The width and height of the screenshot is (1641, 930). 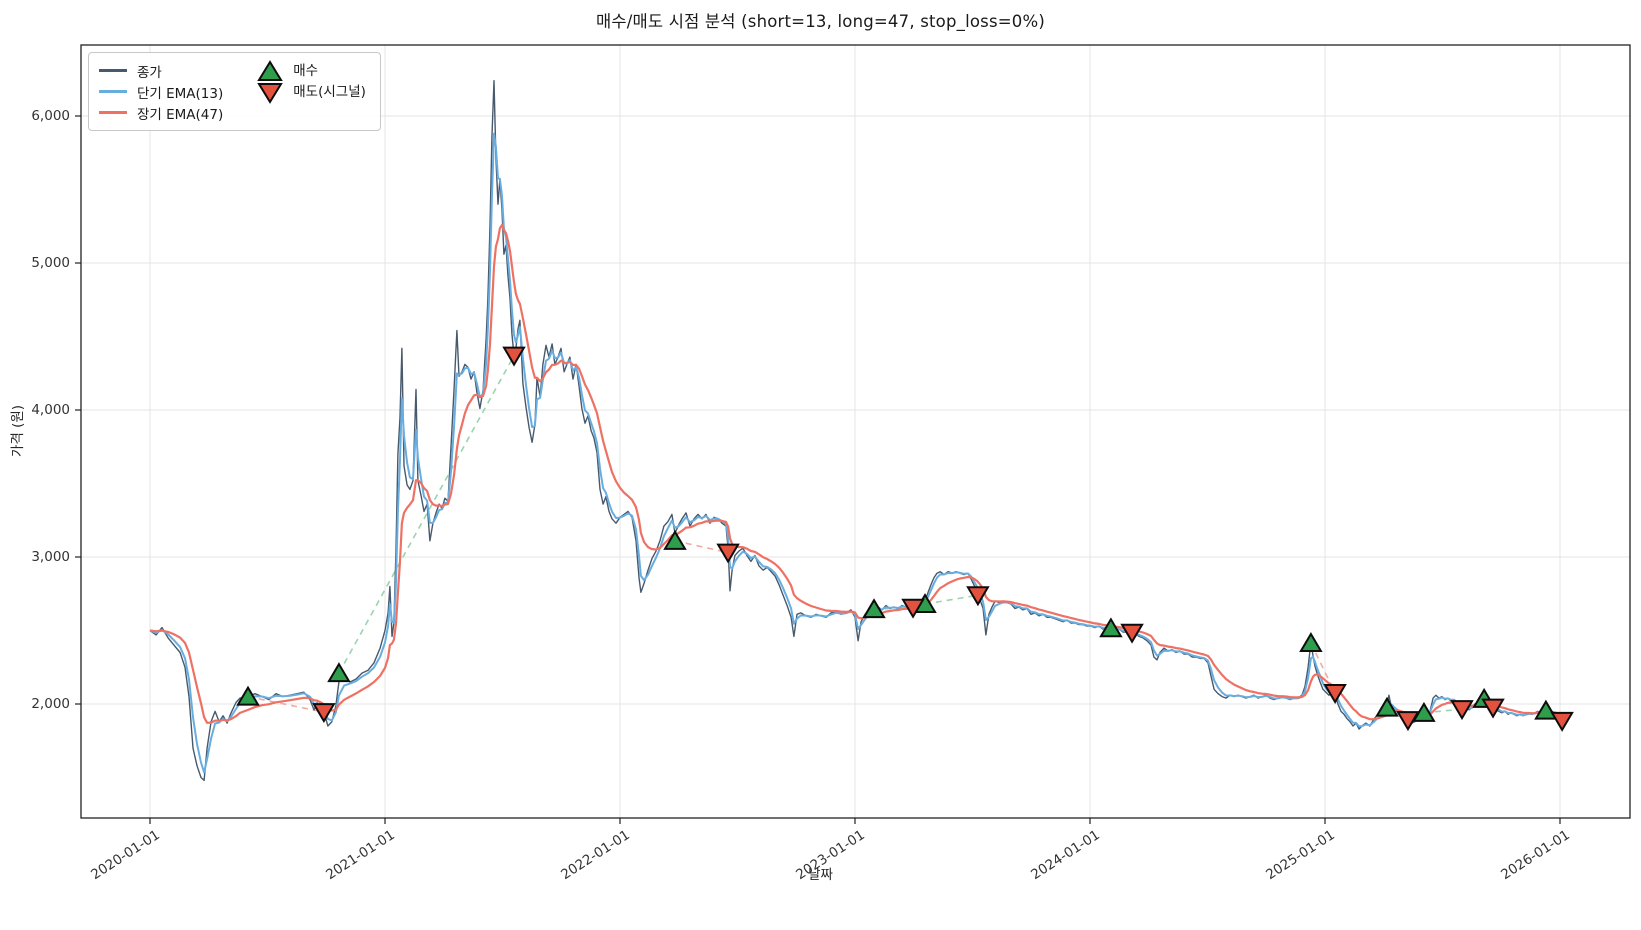 I want to click on legend-label-sell: 매도(시그널), so click(x=329, y=92).